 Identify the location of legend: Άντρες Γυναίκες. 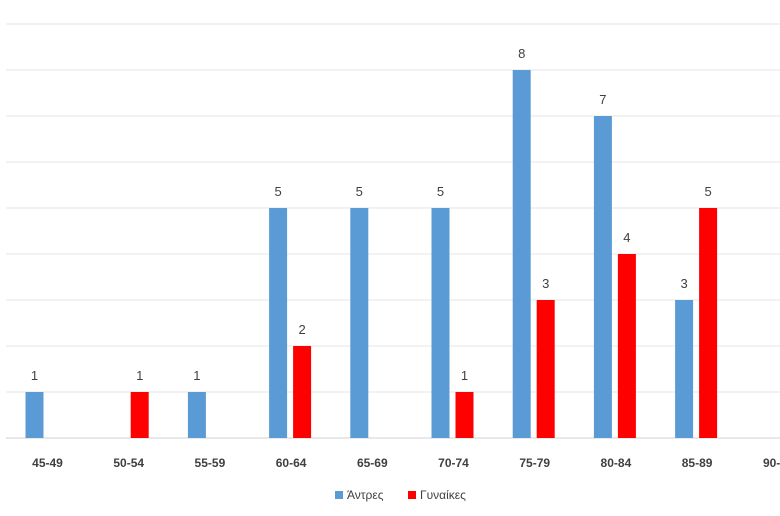
(400, 495).